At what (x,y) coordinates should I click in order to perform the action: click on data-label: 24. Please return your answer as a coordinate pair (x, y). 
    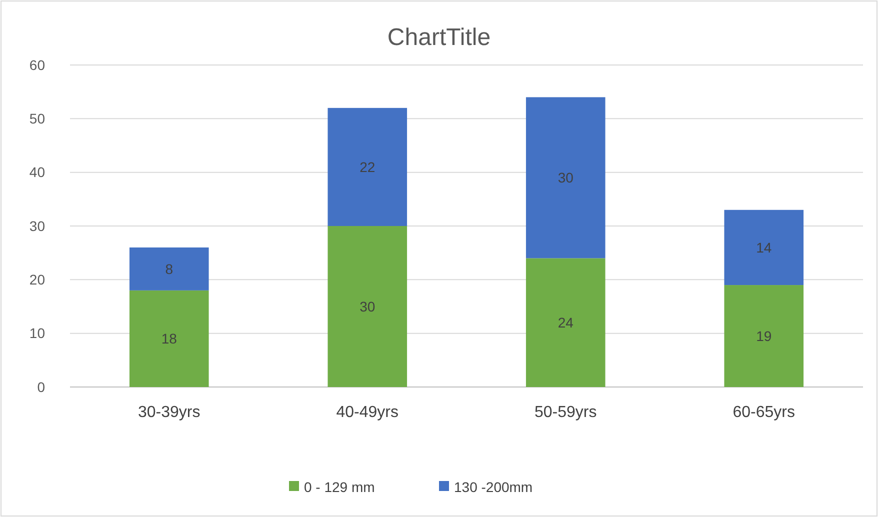
    Looking at the image, I should click on (566, 322).